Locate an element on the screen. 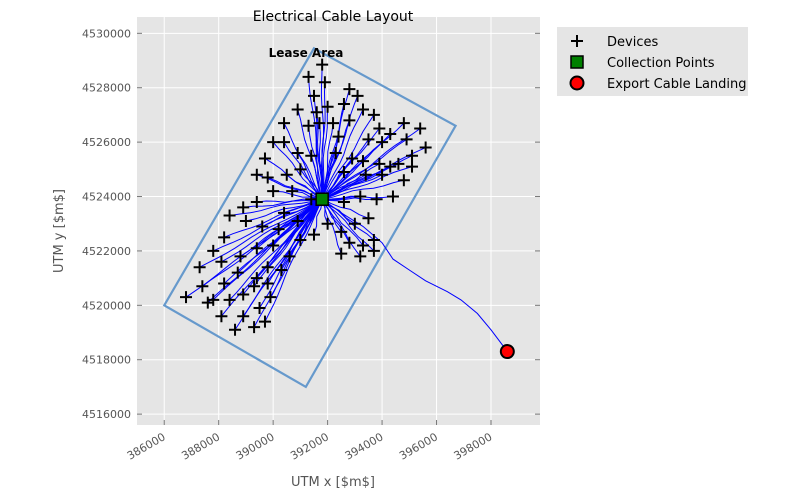 The image size is (800, 500). legend-landing-marker is located at coordinates (577, 83).